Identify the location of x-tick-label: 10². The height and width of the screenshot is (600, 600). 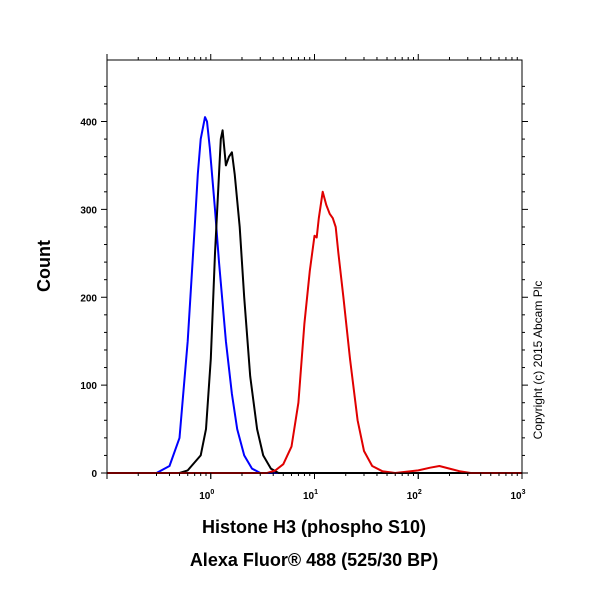
(414, 495).